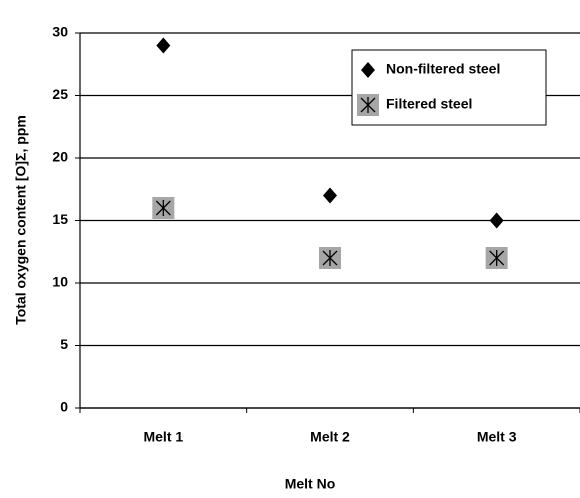 Image resolution: width=580 pixels, height=498 pixels. What do you see at coordinates (60, 219) in the screenshot?
I see `y-tick-label: 15` at bounding box center [60, 219].